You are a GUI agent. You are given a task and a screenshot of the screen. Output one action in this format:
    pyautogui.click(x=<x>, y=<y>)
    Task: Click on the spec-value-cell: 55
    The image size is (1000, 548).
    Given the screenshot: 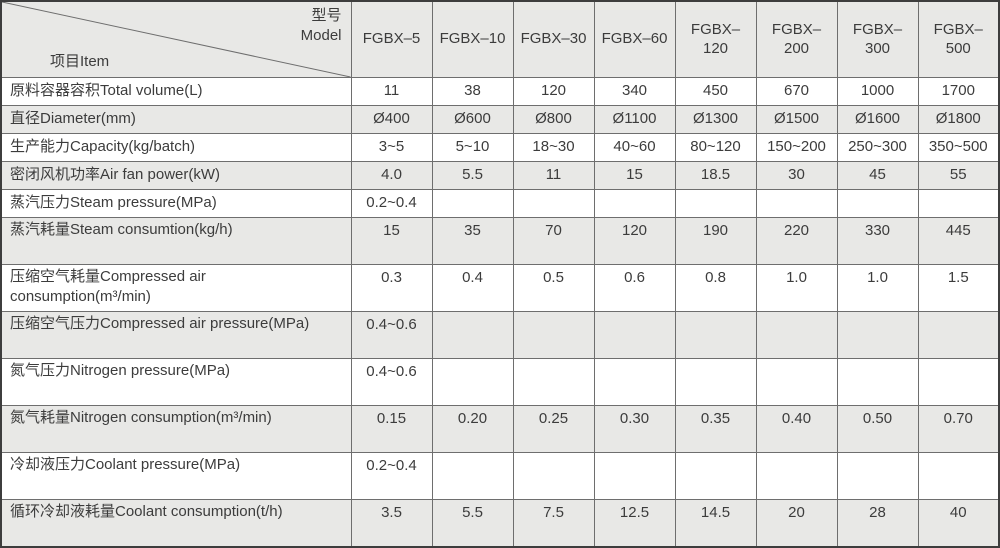 What is the action you would take?
    pyautogui.click(x=958, y=175)
    